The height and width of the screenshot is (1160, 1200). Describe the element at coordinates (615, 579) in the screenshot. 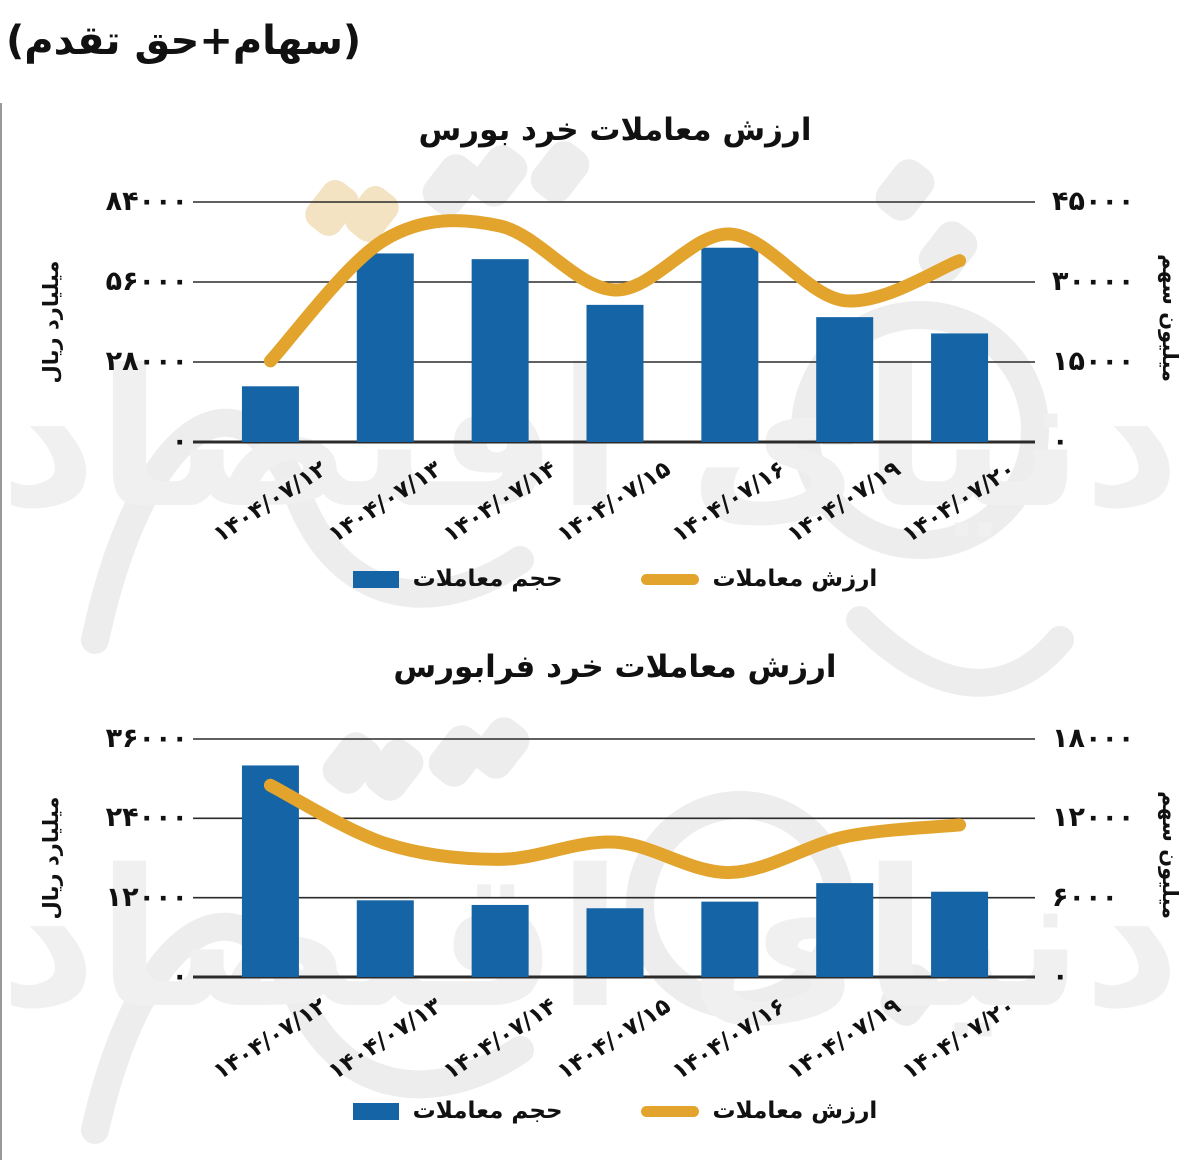

I see `bourse-legend: حجم معاملات ارزش معاملات` at that location.